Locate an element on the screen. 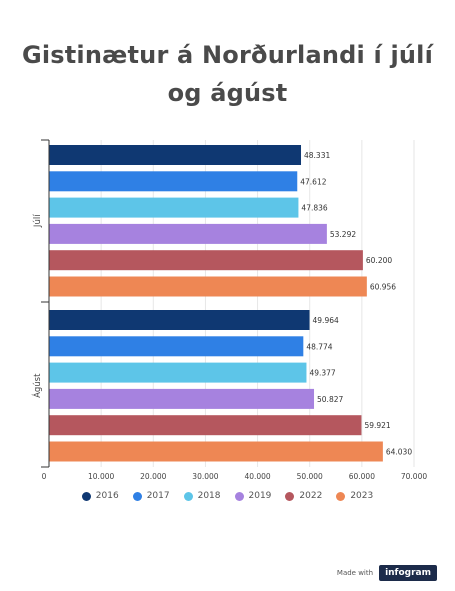 The width and height of the screenshot is (455, 591). x-tick-label: 70.000 is located at coordinates (414, 476).